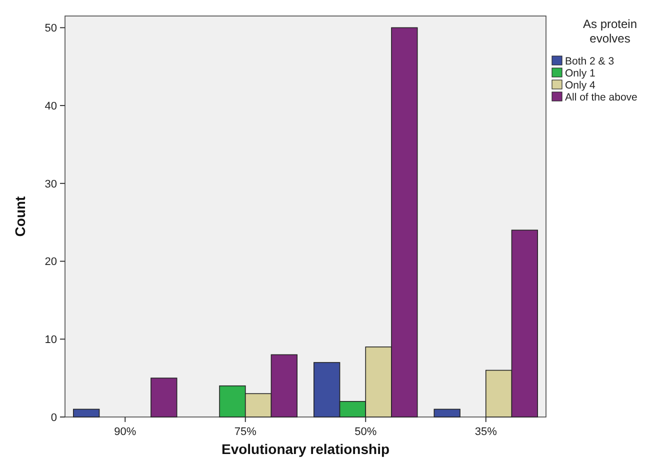 The width and height of the screenshot is (672, 465). I want to click on x-tick-label: 50%, so click(365, 432).